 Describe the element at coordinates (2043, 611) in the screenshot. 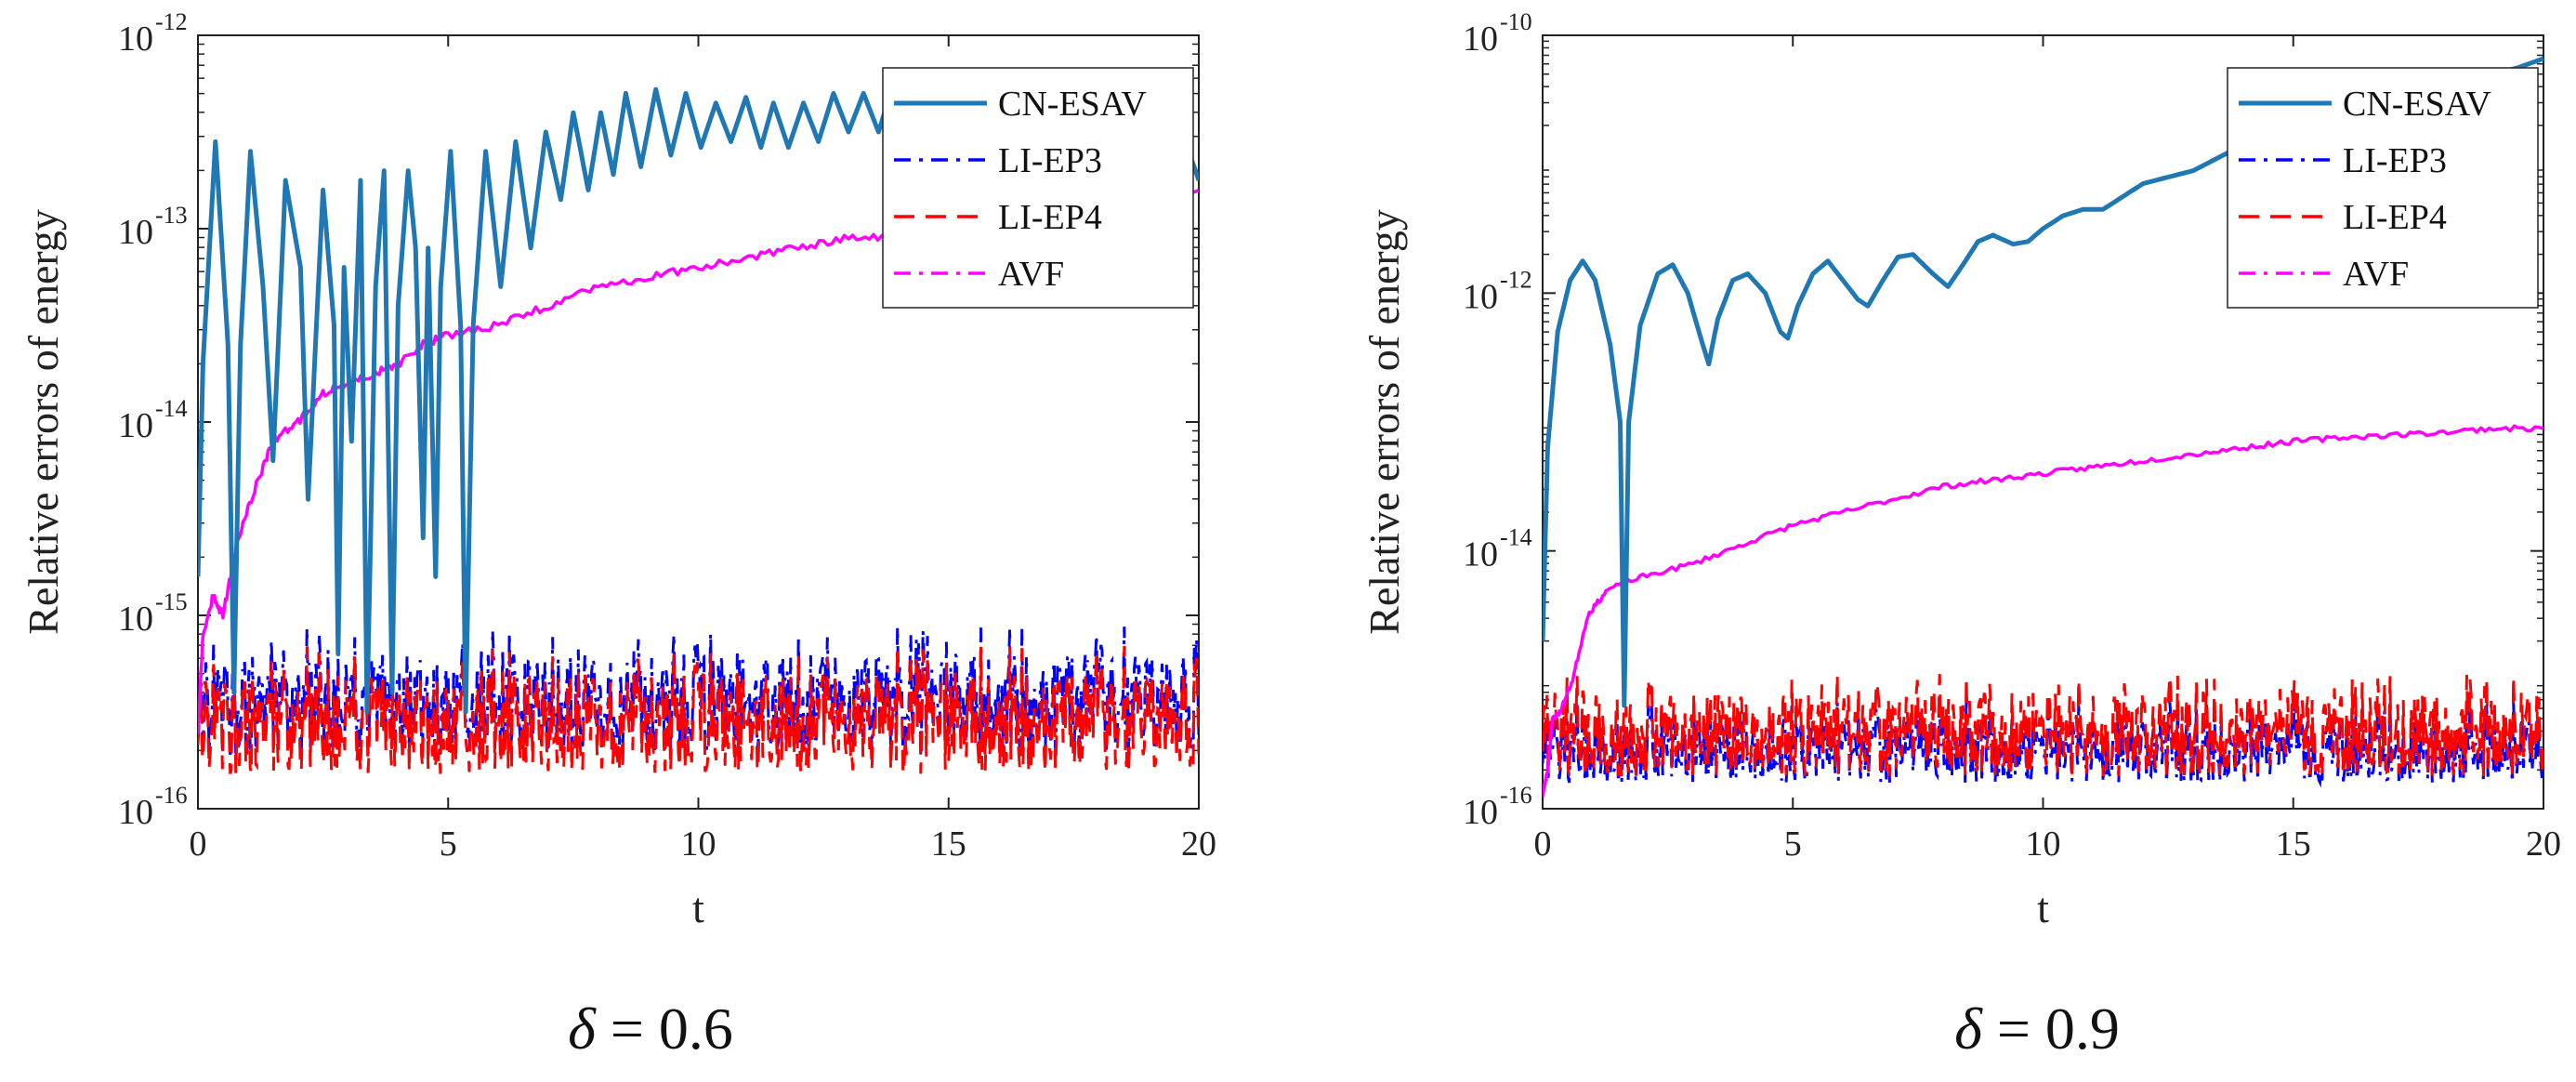

I see `series-line-avf` at that location.